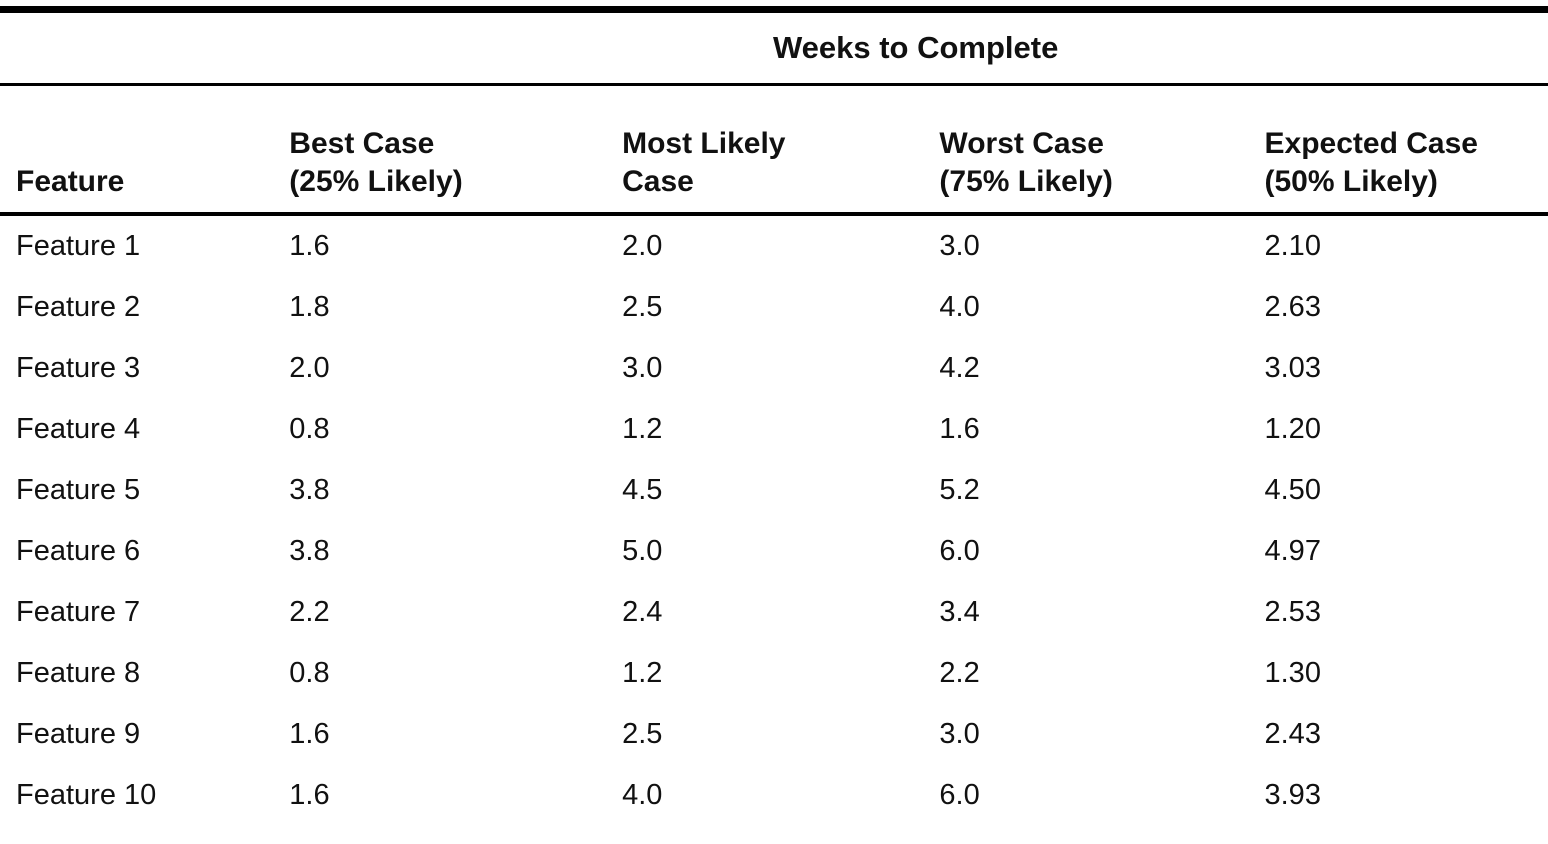  I want to click on feature-cell: Feature 6, so click(78, 551).